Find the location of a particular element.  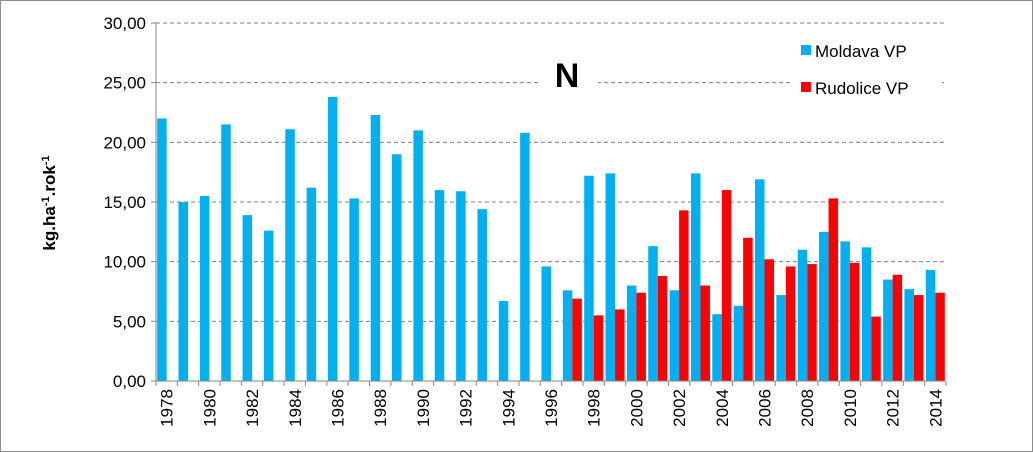

bar-moldava-2000 is located at coordinates (631, 333).